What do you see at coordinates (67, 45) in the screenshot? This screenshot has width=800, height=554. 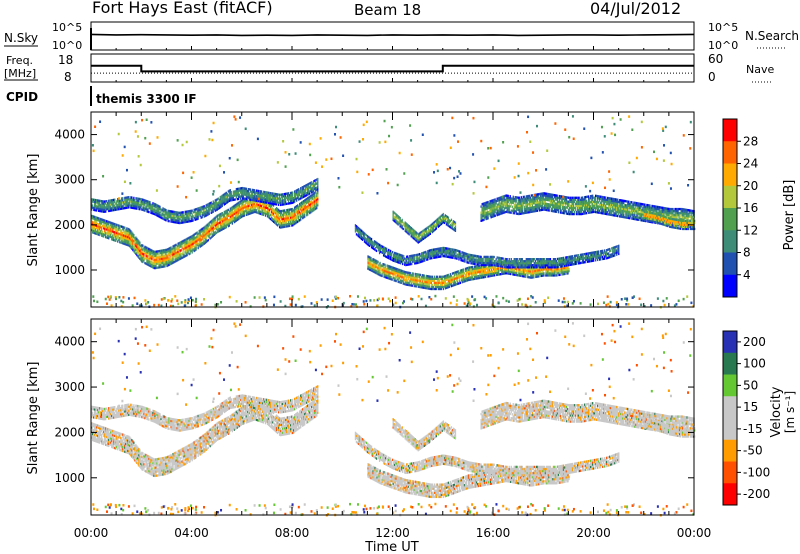 I see `nsky-tick-bottom: 10^0` at bounding box center [67, 45].